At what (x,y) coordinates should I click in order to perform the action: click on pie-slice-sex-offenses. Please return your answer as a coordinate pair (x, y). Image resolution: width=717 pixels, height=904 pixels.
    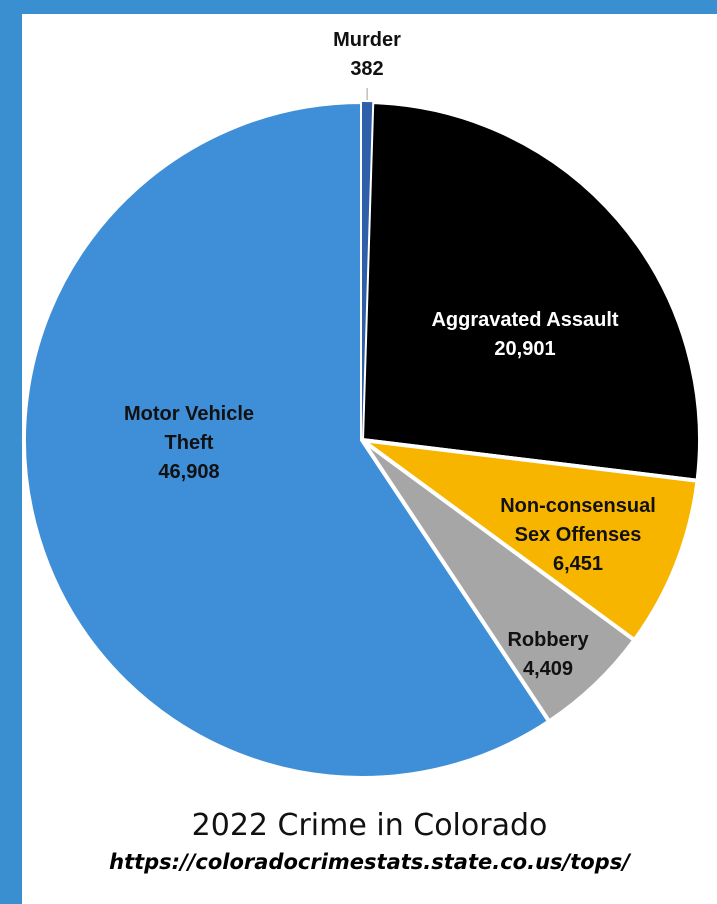
    Looking at the image, I should click on (530, 540).